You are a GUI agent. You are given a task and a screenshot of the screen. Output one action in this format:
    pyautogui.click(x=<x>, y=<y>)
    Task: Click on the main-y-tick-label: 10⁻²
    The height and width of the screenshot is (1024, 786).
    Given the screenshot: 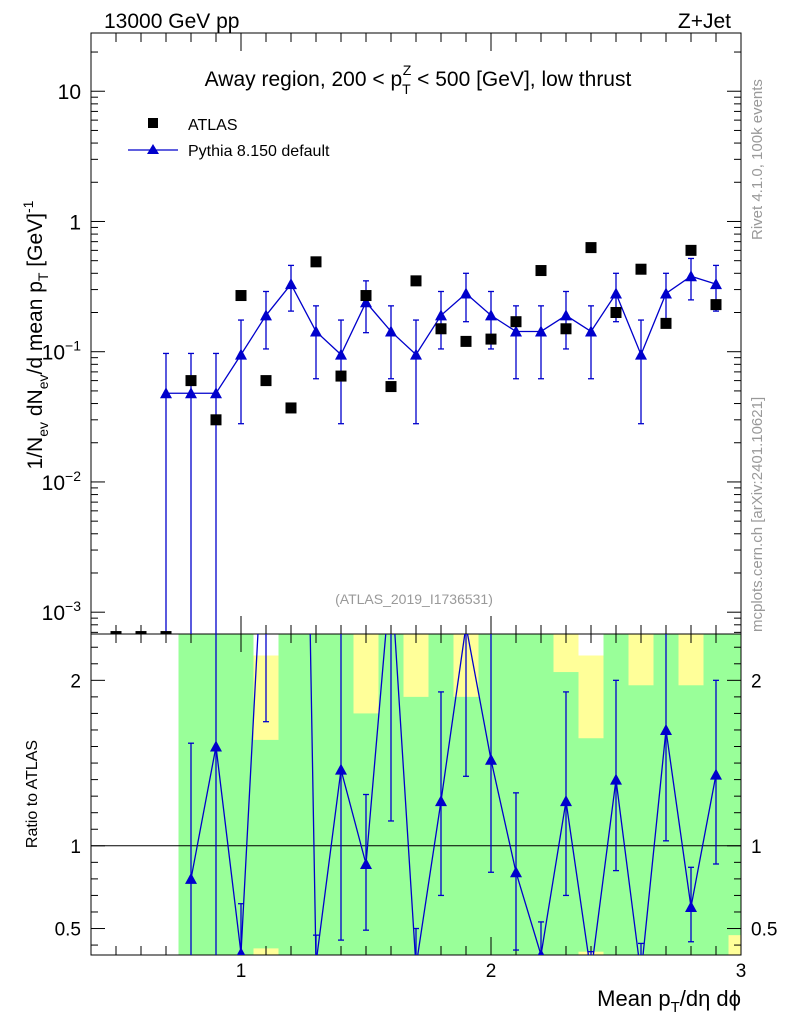 What is the action you would take?
    pyautogui.click(x=62, y=481)
    